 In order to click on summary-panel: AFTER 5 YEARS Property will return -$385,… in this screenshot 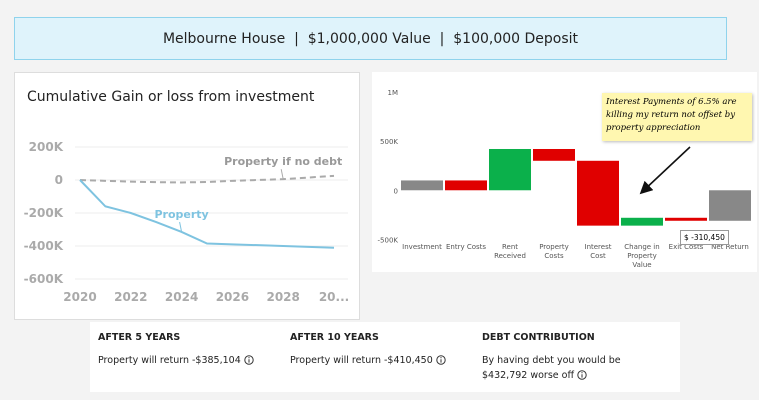, I will do `click(385, 357)`.